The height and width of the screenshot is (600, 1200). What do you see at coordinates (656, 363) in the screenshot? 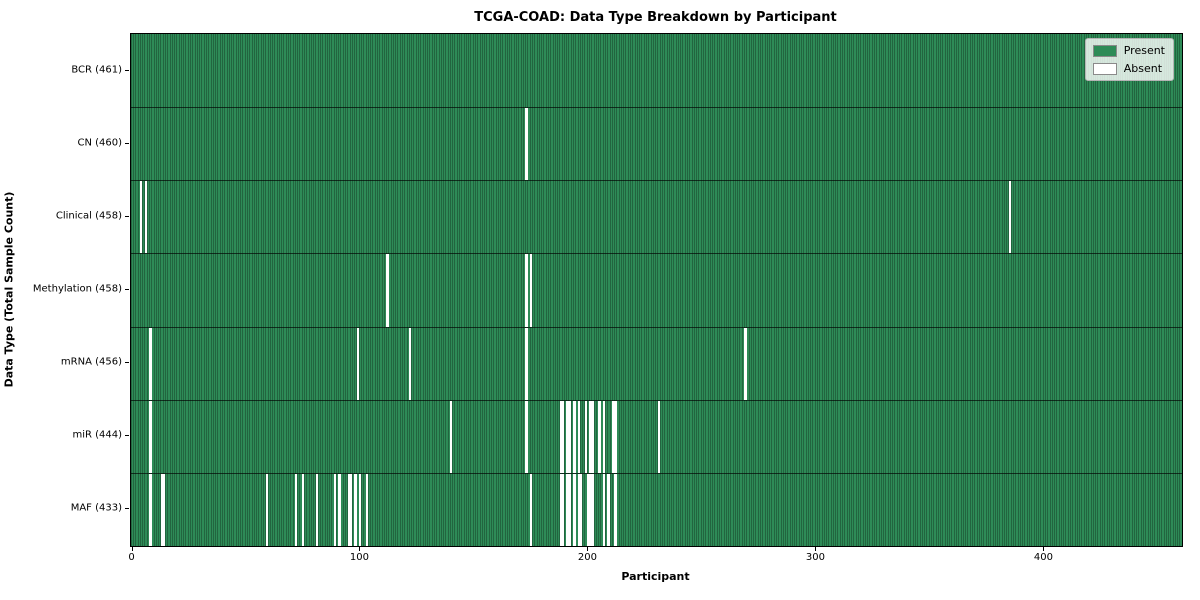
I see `heatmap-row-mRNA` at bounding box center [656, 363].